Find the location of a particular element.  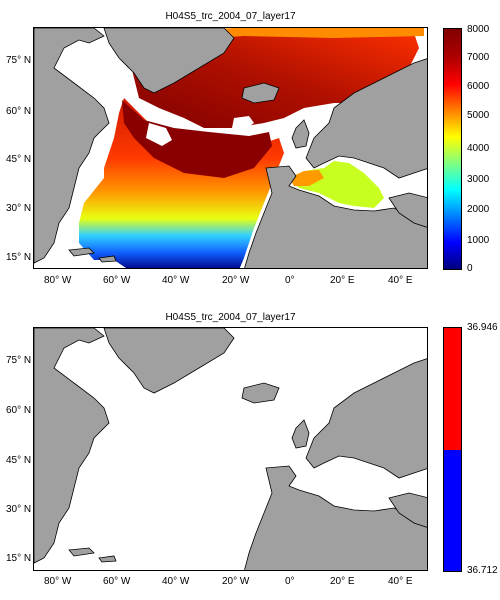

panel2-lat-label-75: 75° N is located at coordinates (19, 360).